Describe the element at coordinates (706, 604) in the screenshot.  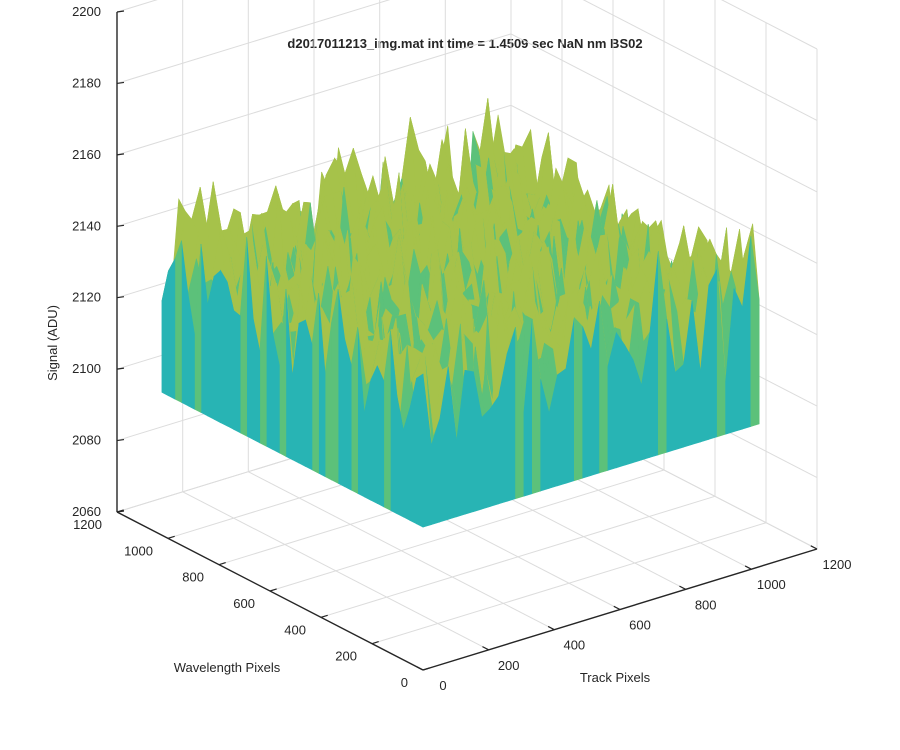
I see `x-tick-label: 800` at that location.